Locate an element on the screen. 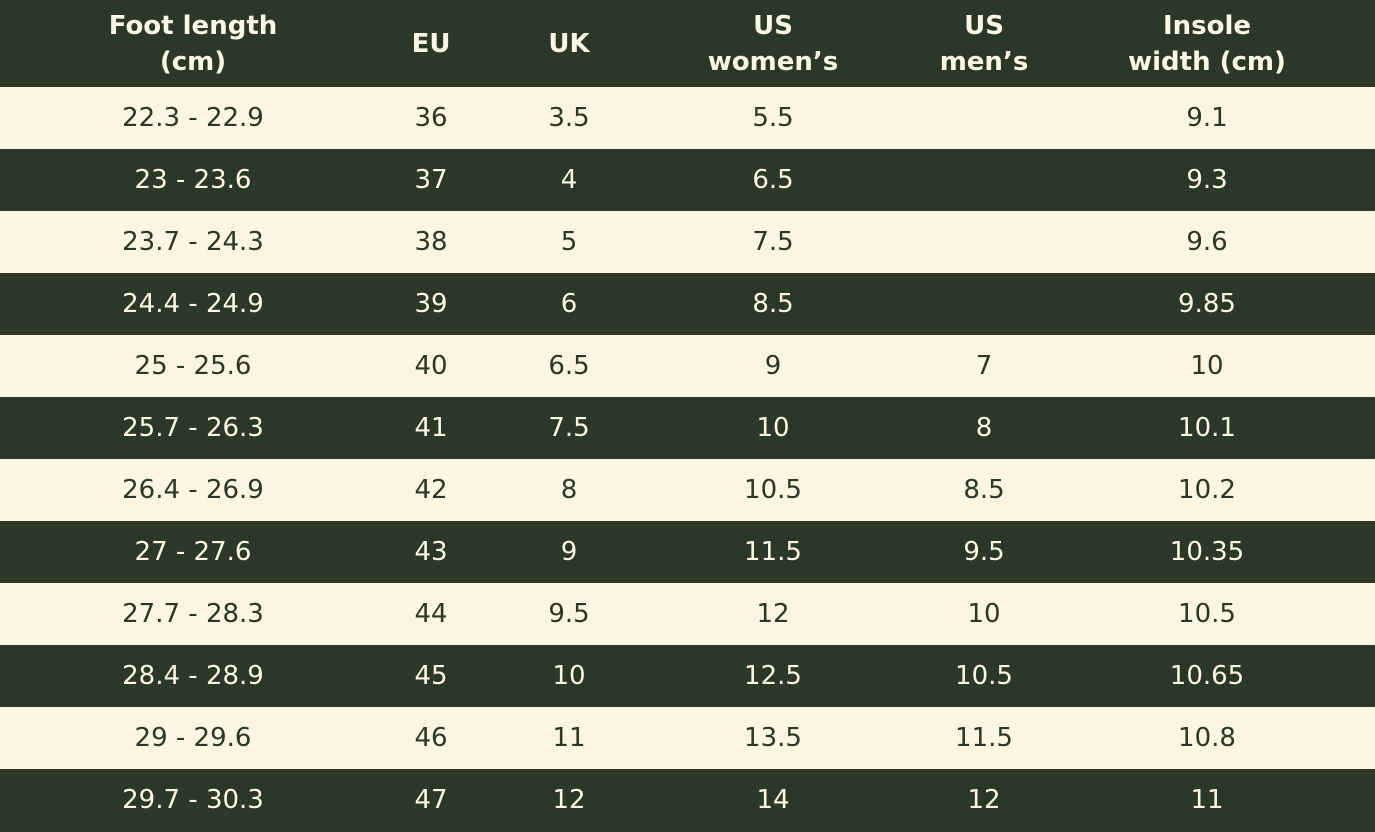 Image resolution: width=1375 pixels, height=832 pixels. header-cell: UK is located at coordinates (569, 43).